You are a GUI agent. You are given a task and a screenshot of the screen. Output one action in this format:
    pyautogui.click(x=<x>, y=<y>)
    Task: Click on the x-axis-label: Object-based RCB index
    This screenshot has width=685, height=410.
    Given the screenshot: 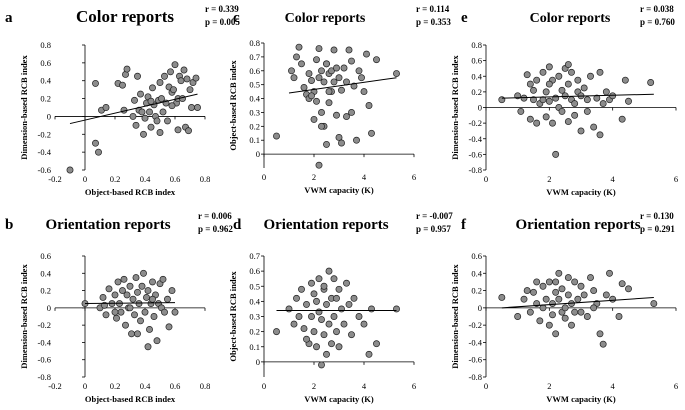 What is the action you would take?
    pyautogui.click(x=130, y=192)
    